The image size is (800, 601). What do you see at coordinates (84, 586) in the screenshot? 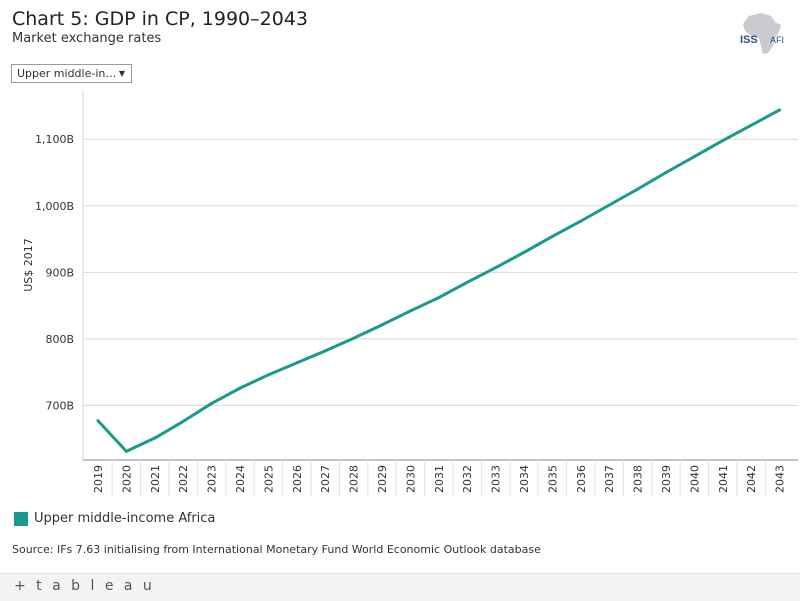
I see `tableau-brand: + t a b l e a u` at bounding box center [84, 586].